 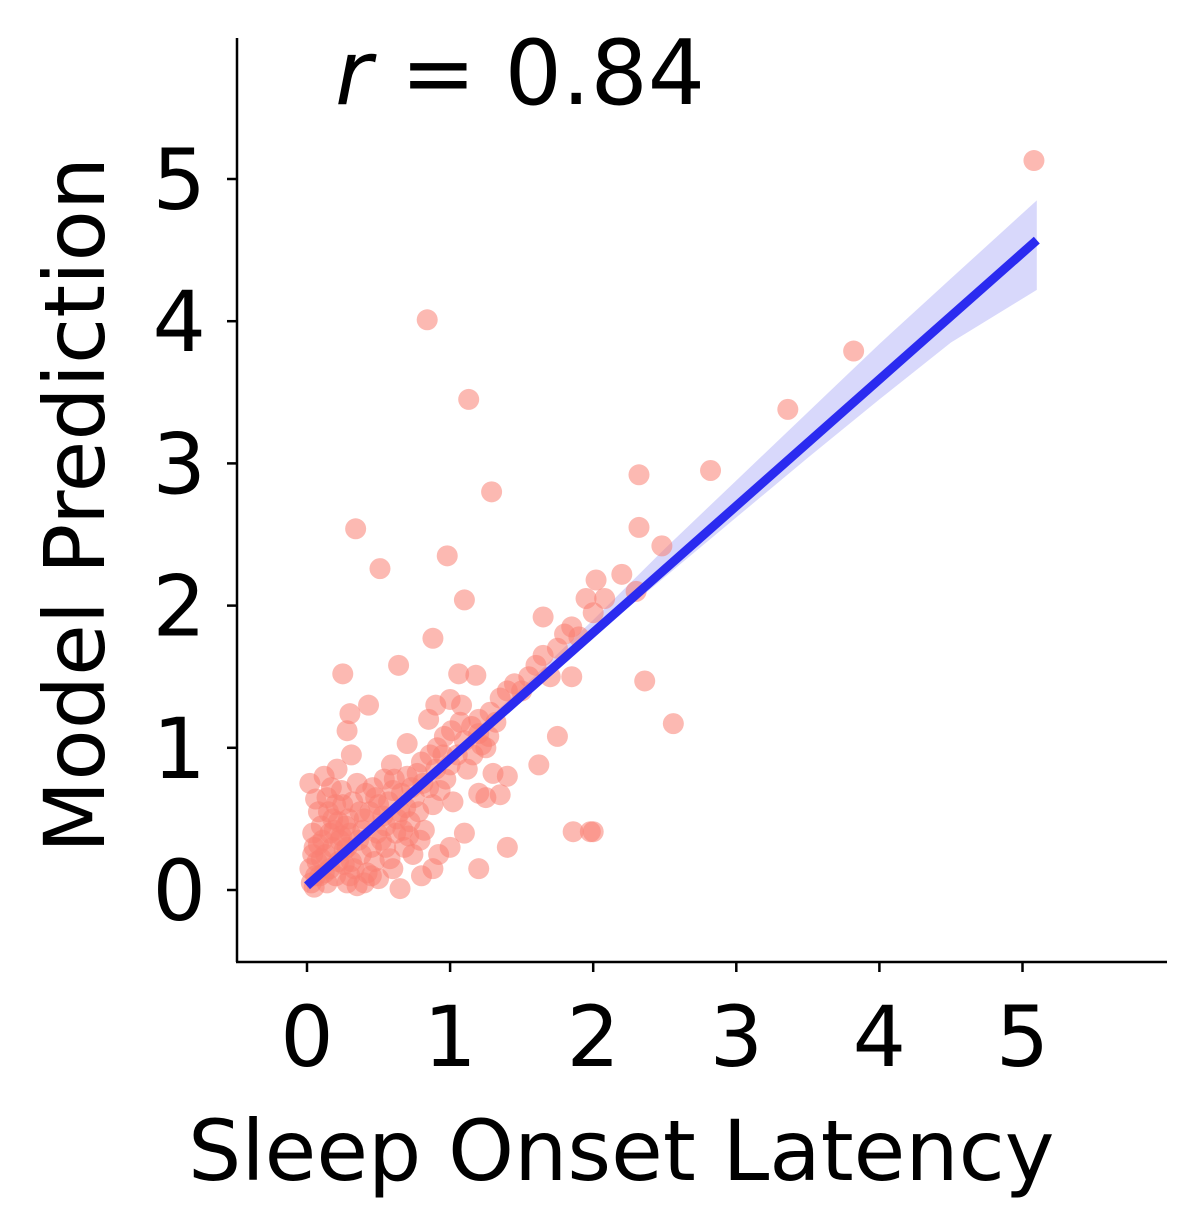 What do you see at coordinates (179, 607) in the screenshot?
I see `y-tick-label: 2` at bounding box center [179, 607].